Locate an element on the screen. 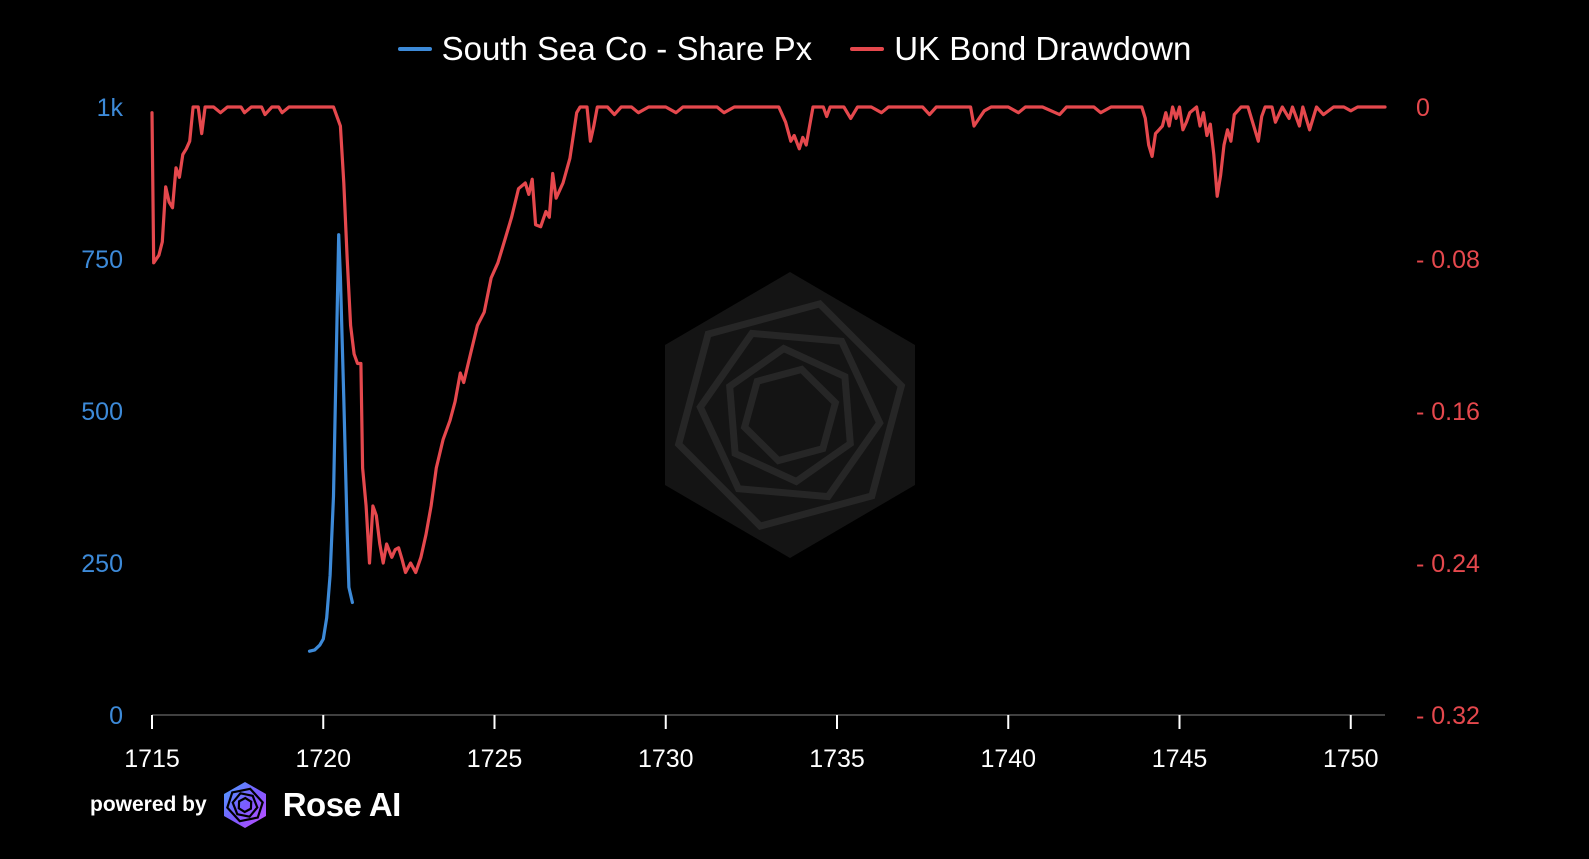  legend-item-uk-bond: UK Bond Drawdown is located at coordinates (1020, 49).